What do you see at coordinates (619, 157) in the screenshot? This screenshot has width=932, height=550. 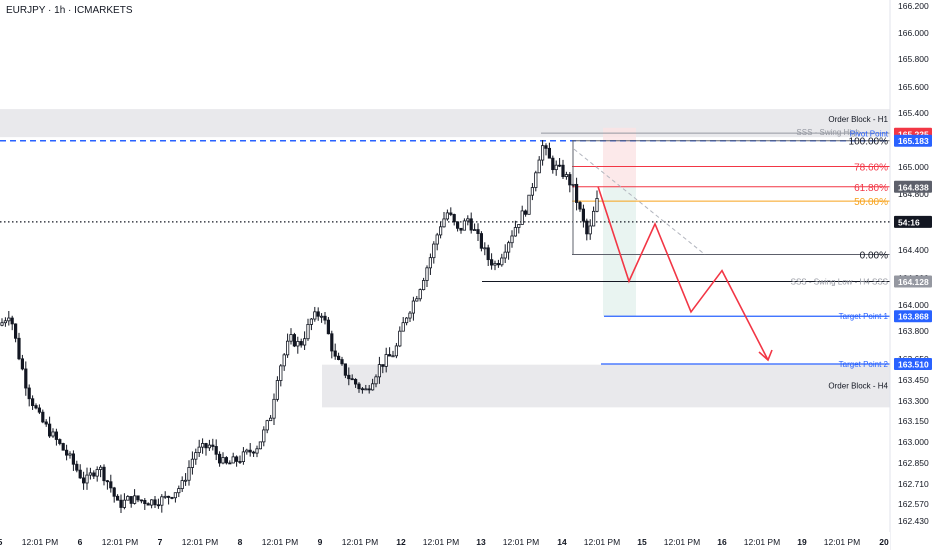 I see `stop-zone` at bounding box center [619, 157].